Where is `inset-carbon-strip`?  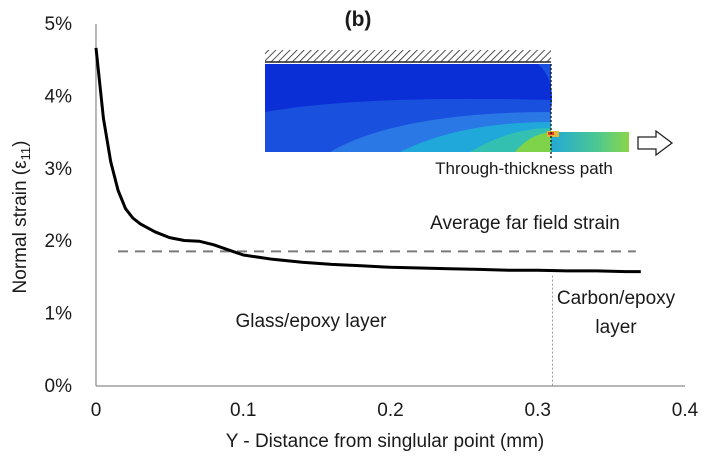
inset-carbon-strip is located at coordinates (590, 142).